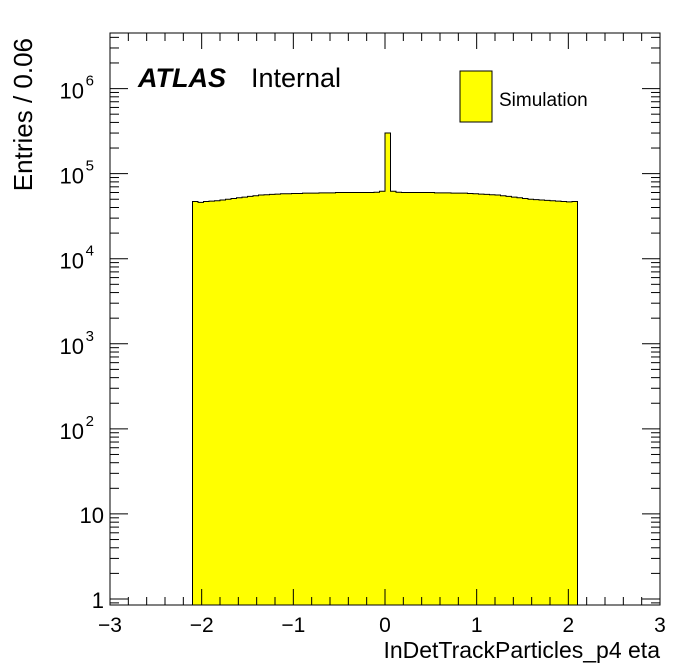 The height and width of the screenshot is (672, 696). Describe the element at coordinates (90, 166) in the screenshot. I see `y-tick-exponent: 5` at that location.